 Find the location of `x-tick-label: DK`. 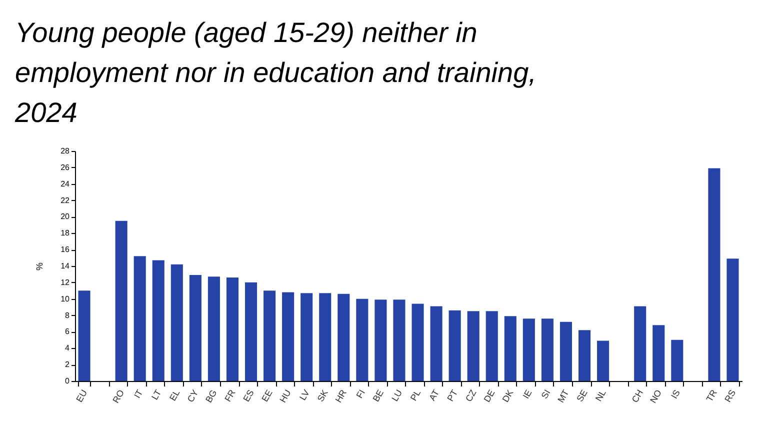

x-tick-label: DK is located at coordinates (508, 396).